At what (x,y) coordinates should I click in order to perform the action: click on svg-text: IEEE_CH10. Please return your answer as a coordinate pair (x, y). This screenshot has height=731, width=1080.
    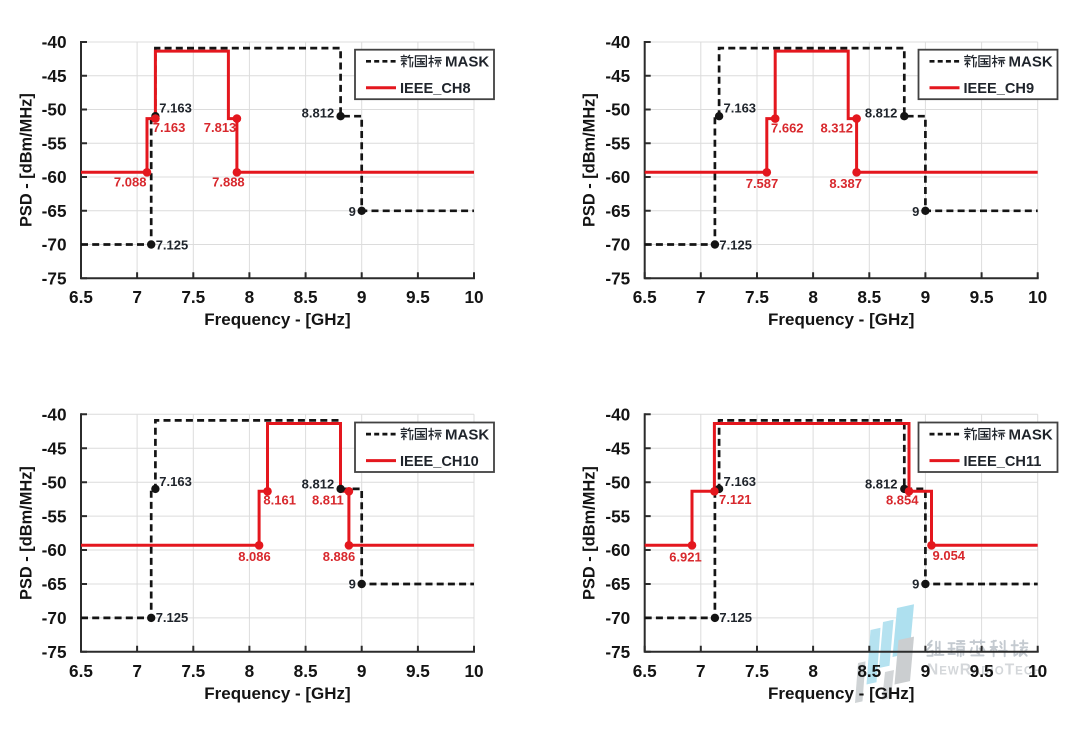
    Looking at the image, I should click on (439, 462).